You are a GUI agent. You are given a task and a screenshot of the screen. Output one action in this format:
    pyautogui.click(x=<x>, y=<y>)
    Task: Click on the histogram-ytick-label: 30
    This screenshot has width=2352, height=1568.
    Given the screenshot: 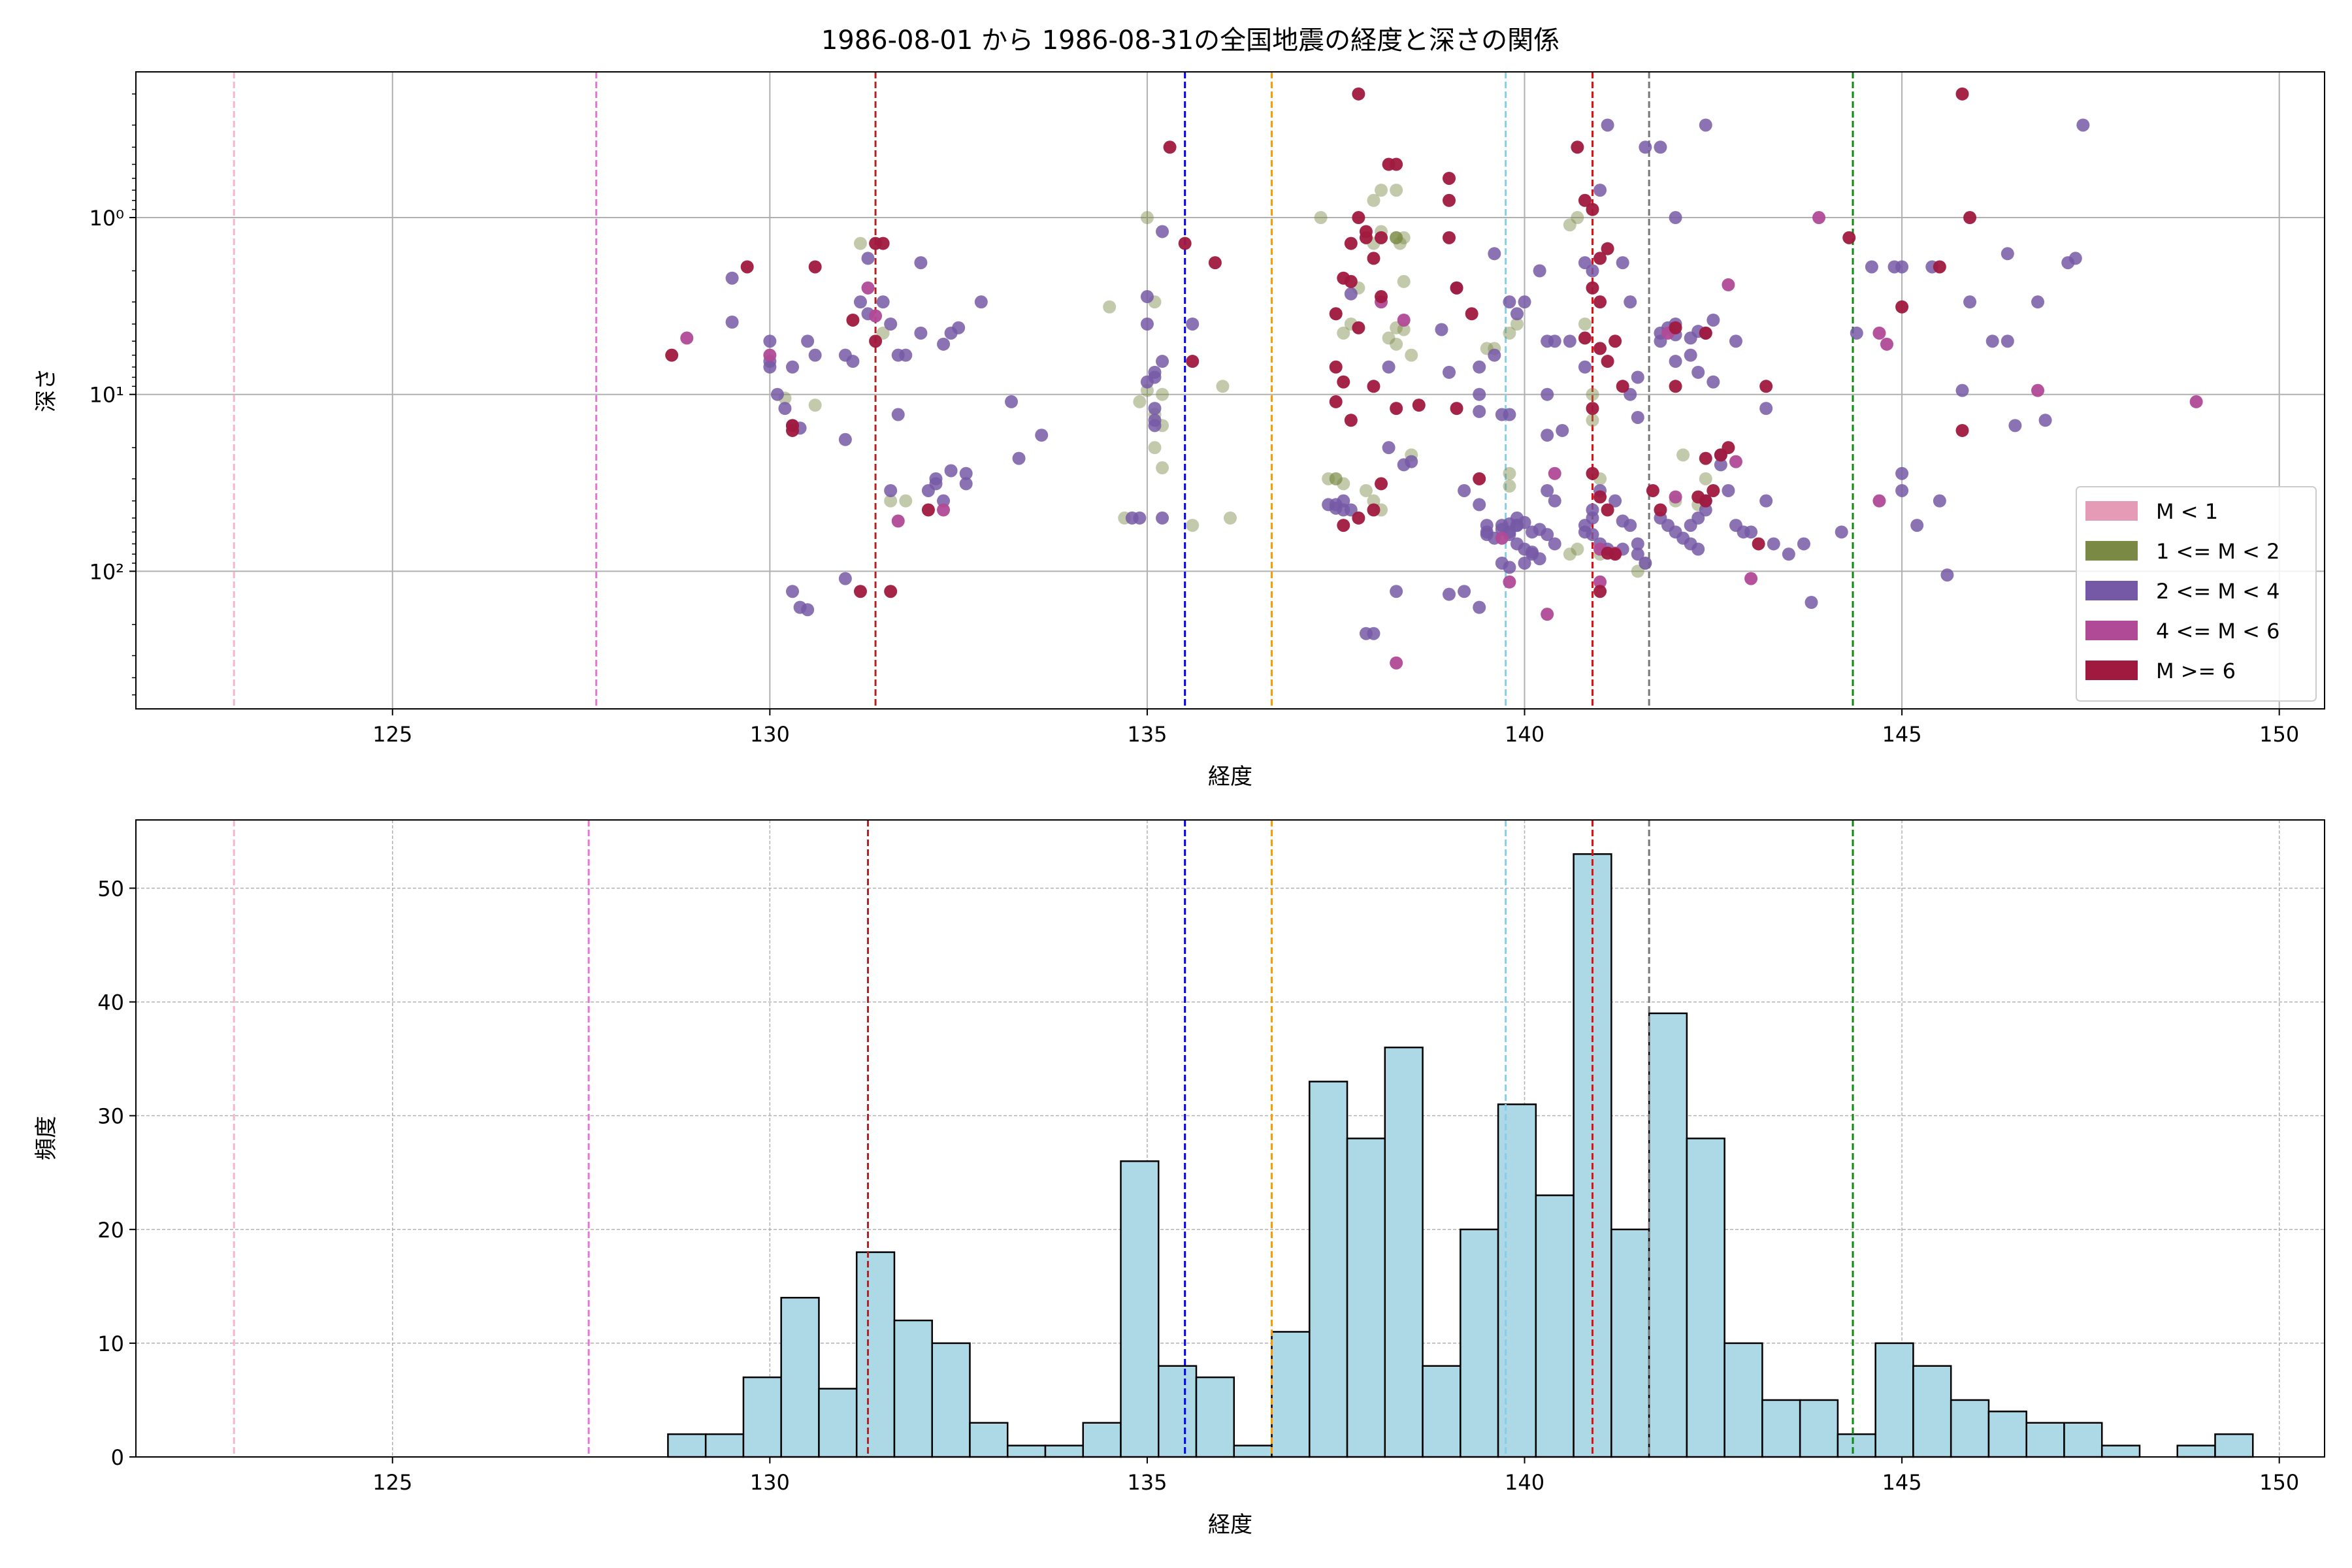 What is the action you would take?
    pyautogui.click(x=110, y=1116)
    